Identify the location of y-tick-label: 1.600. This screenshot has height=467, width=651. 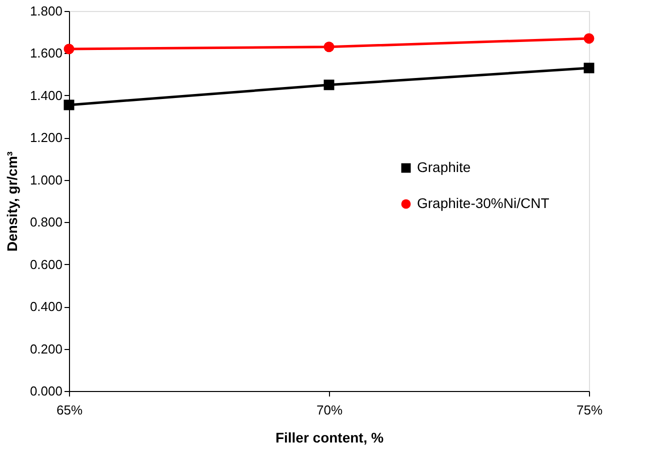
(46, 53).